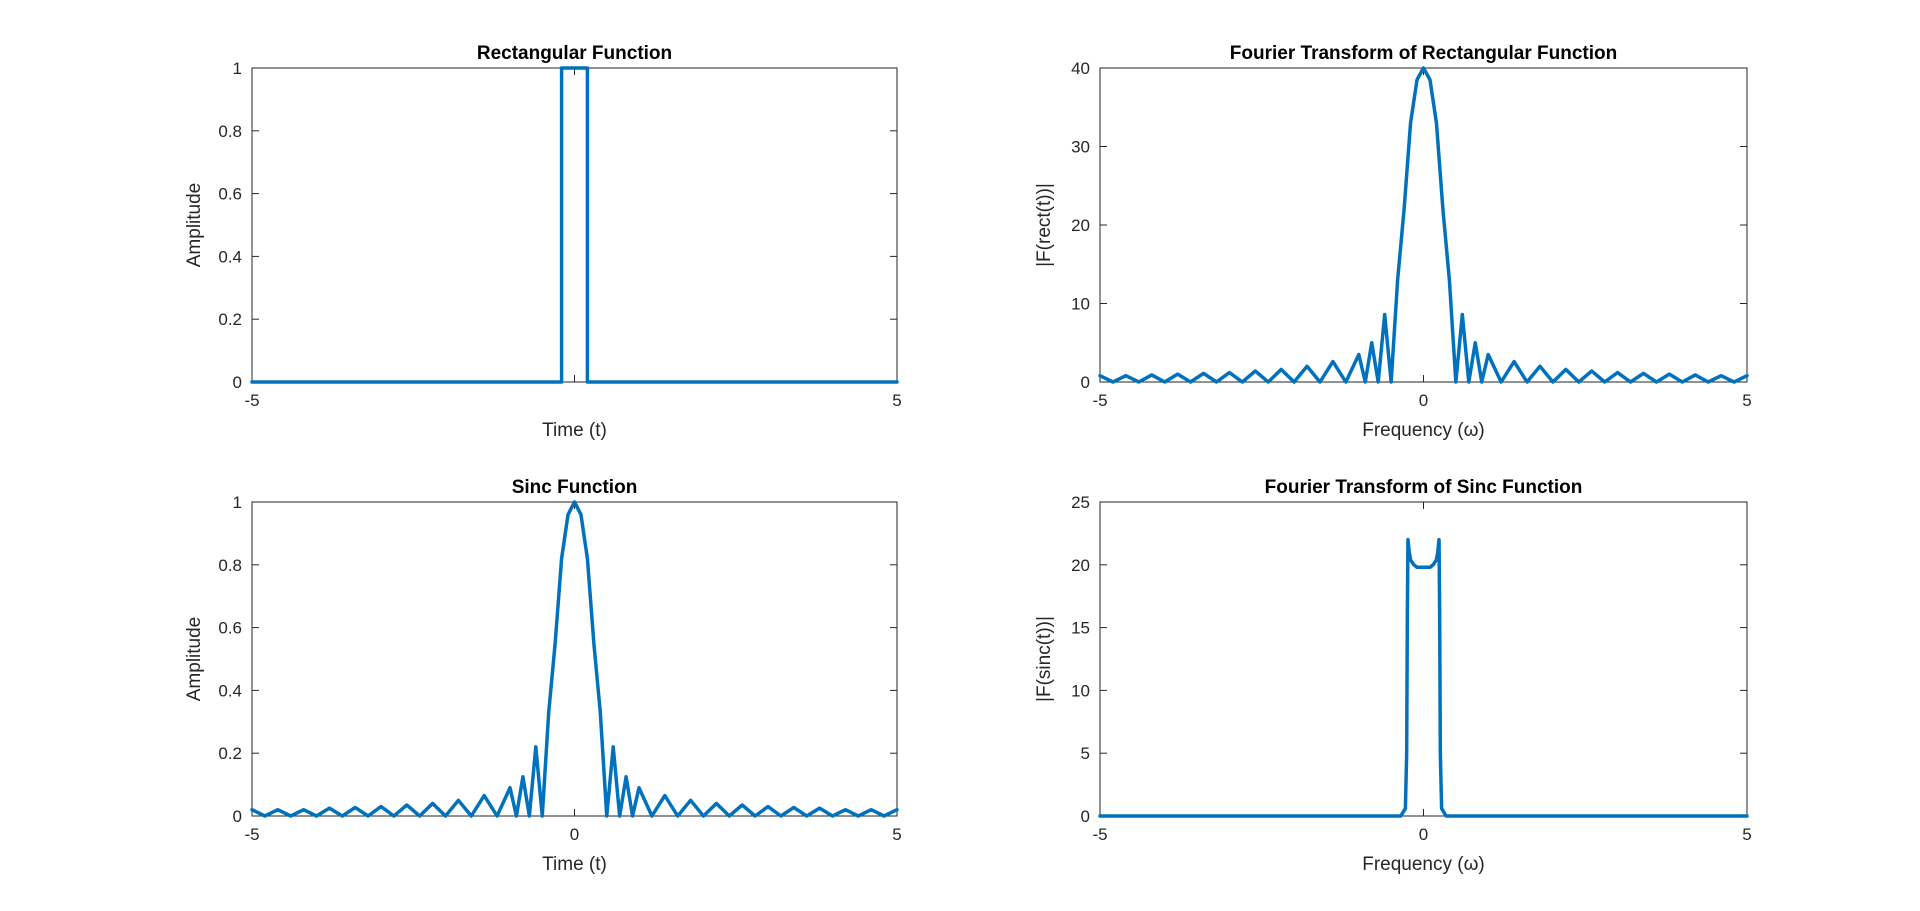 This screenshot has height=911, width=1920. I want to click on y-tick-label: 30, so click(1080, 147).